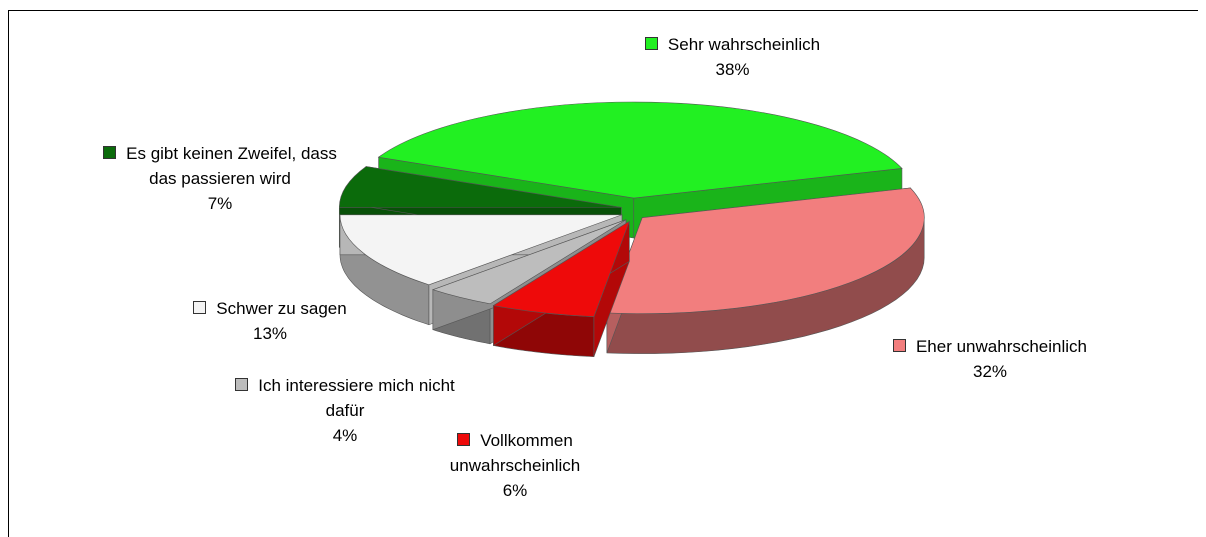  What do you see at coordinates (270, 321) in the screenshot?
I see `slice-label: Schwer zu sagen 13%` at bounding box center [270, 321].